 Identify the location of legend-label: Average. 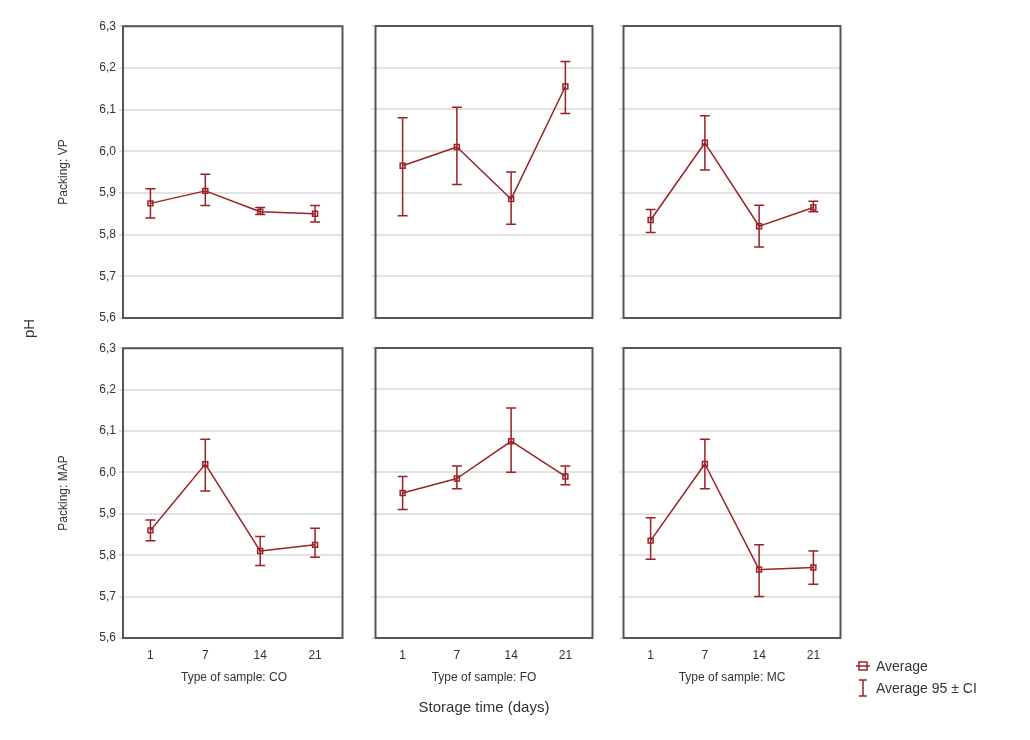
(902, 666).